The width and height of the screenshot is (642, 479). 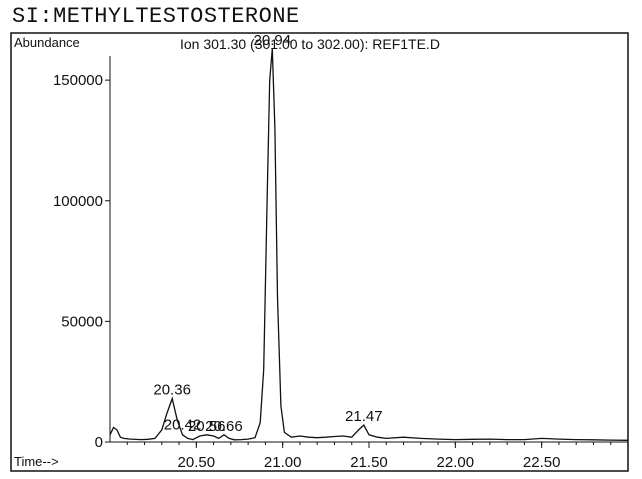 I want to click on peak-label: 20.94, so click(x=273, y=40).